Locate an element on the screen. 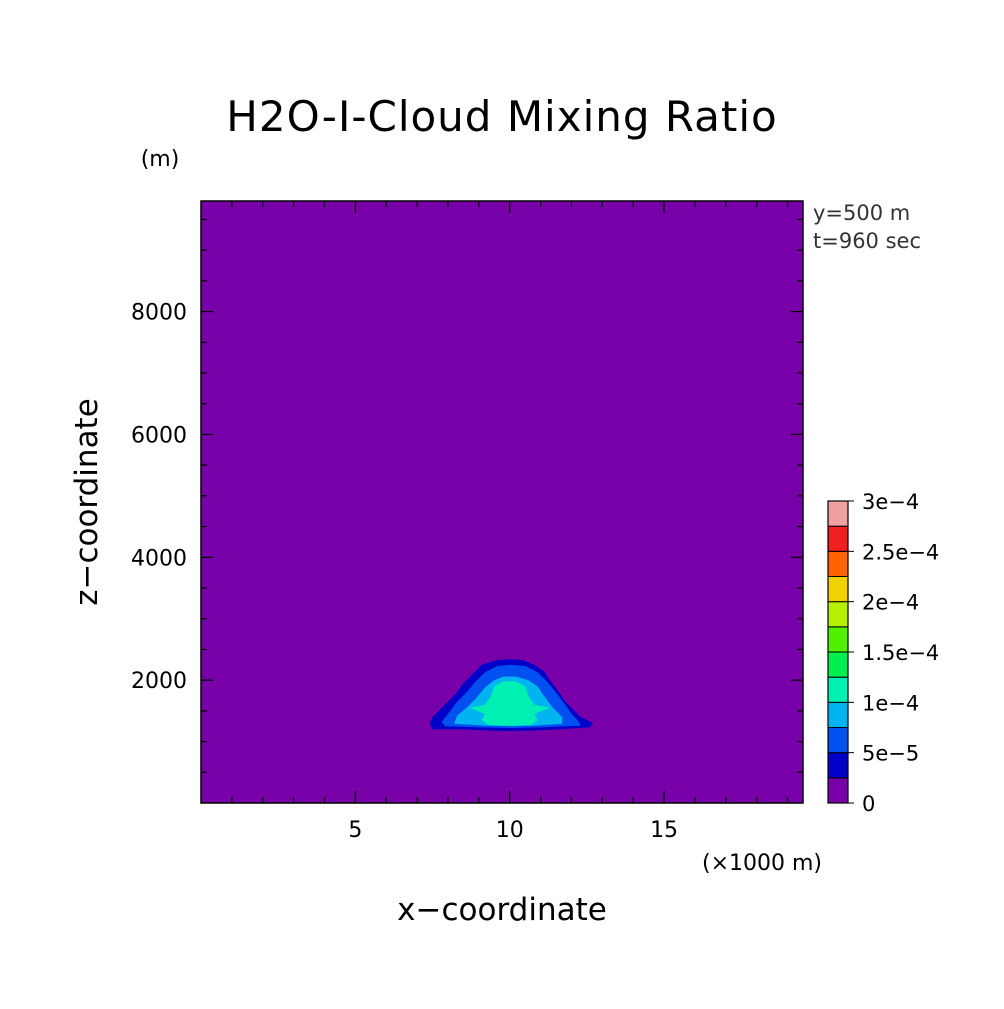  x-unit-label: (×1000 m) is located at coordinates (762, 863).